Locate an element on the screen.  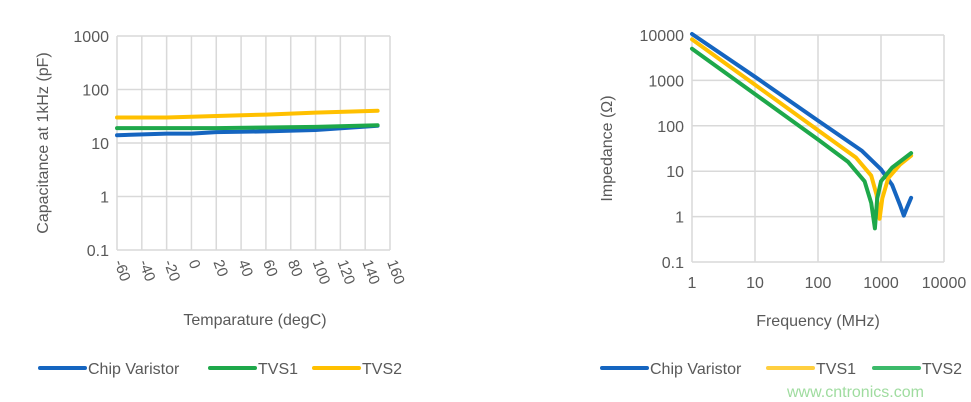
x-tick-label: -40 is located at coordinates (146, 271).